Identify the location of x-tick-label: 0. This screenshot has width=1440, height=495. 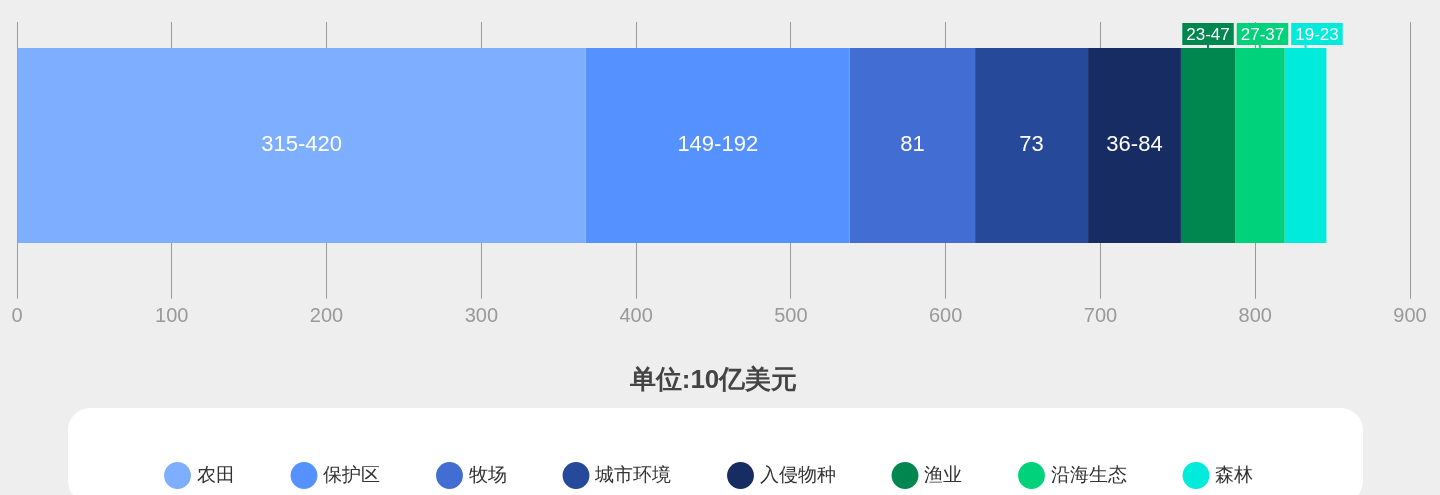
(17, 315).